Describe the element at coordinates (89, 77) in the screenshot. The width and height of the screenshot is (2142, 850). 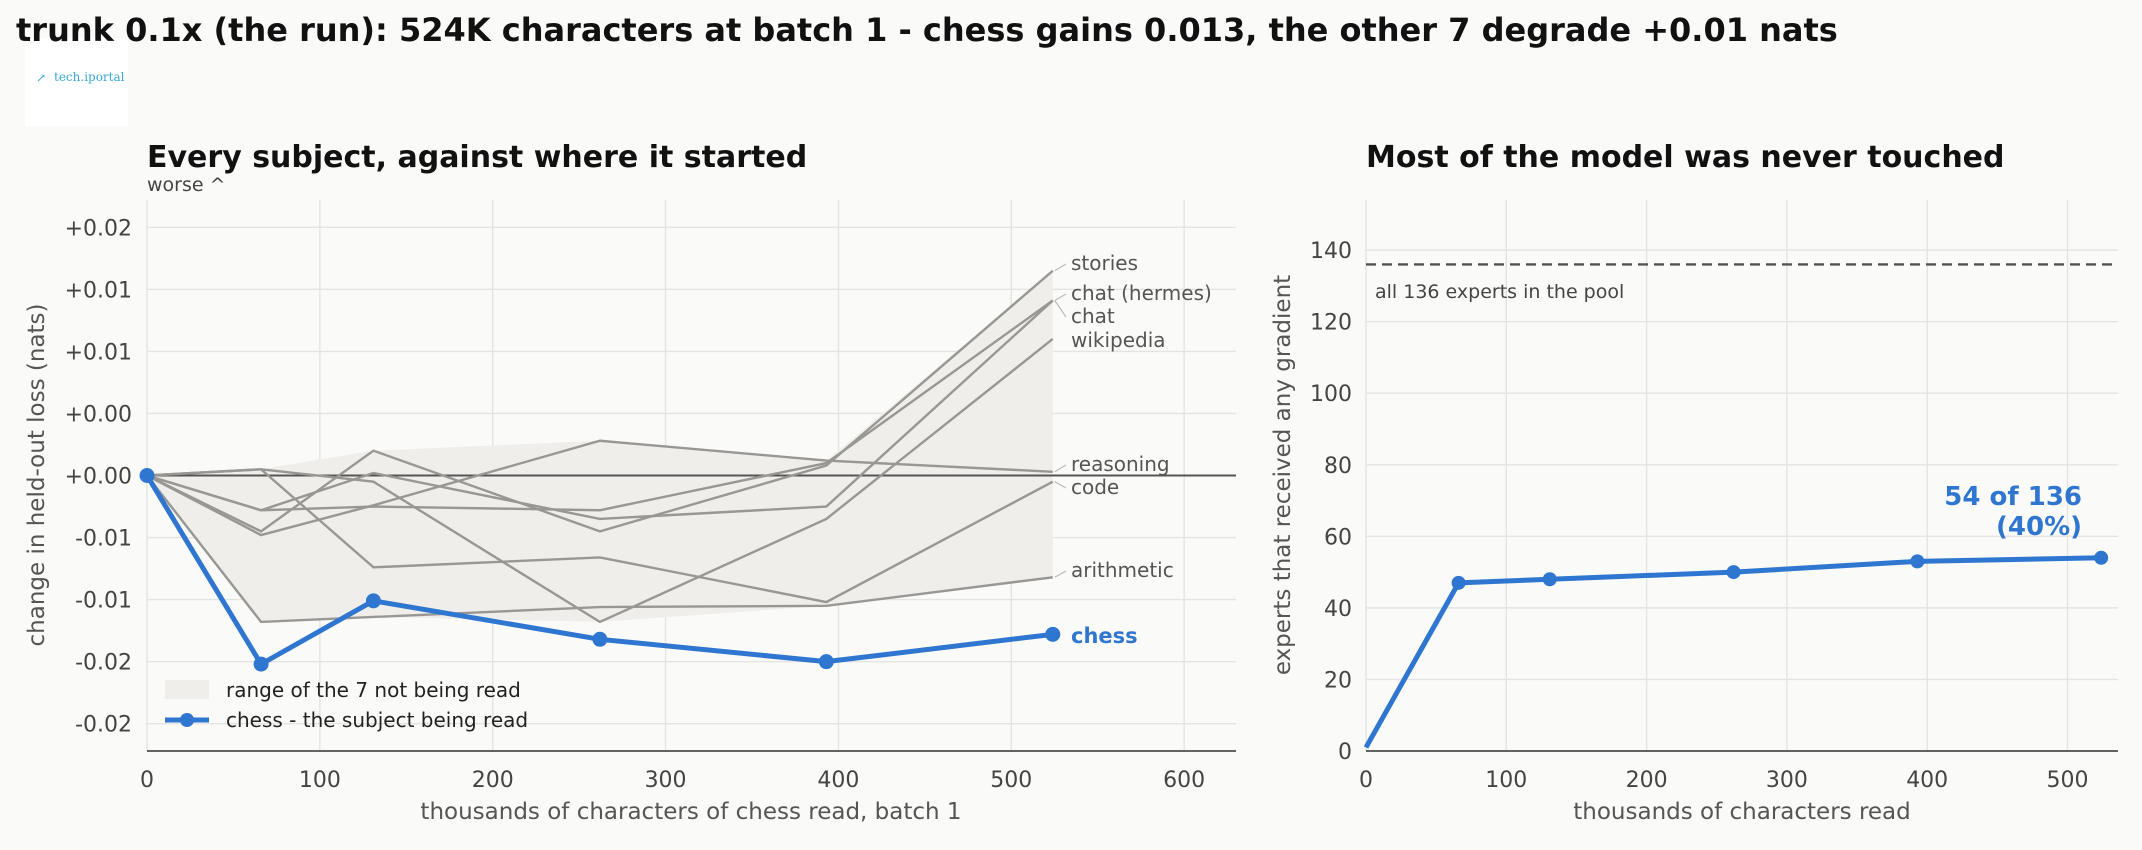
I see `logo-text: tech.iportal` at that location.